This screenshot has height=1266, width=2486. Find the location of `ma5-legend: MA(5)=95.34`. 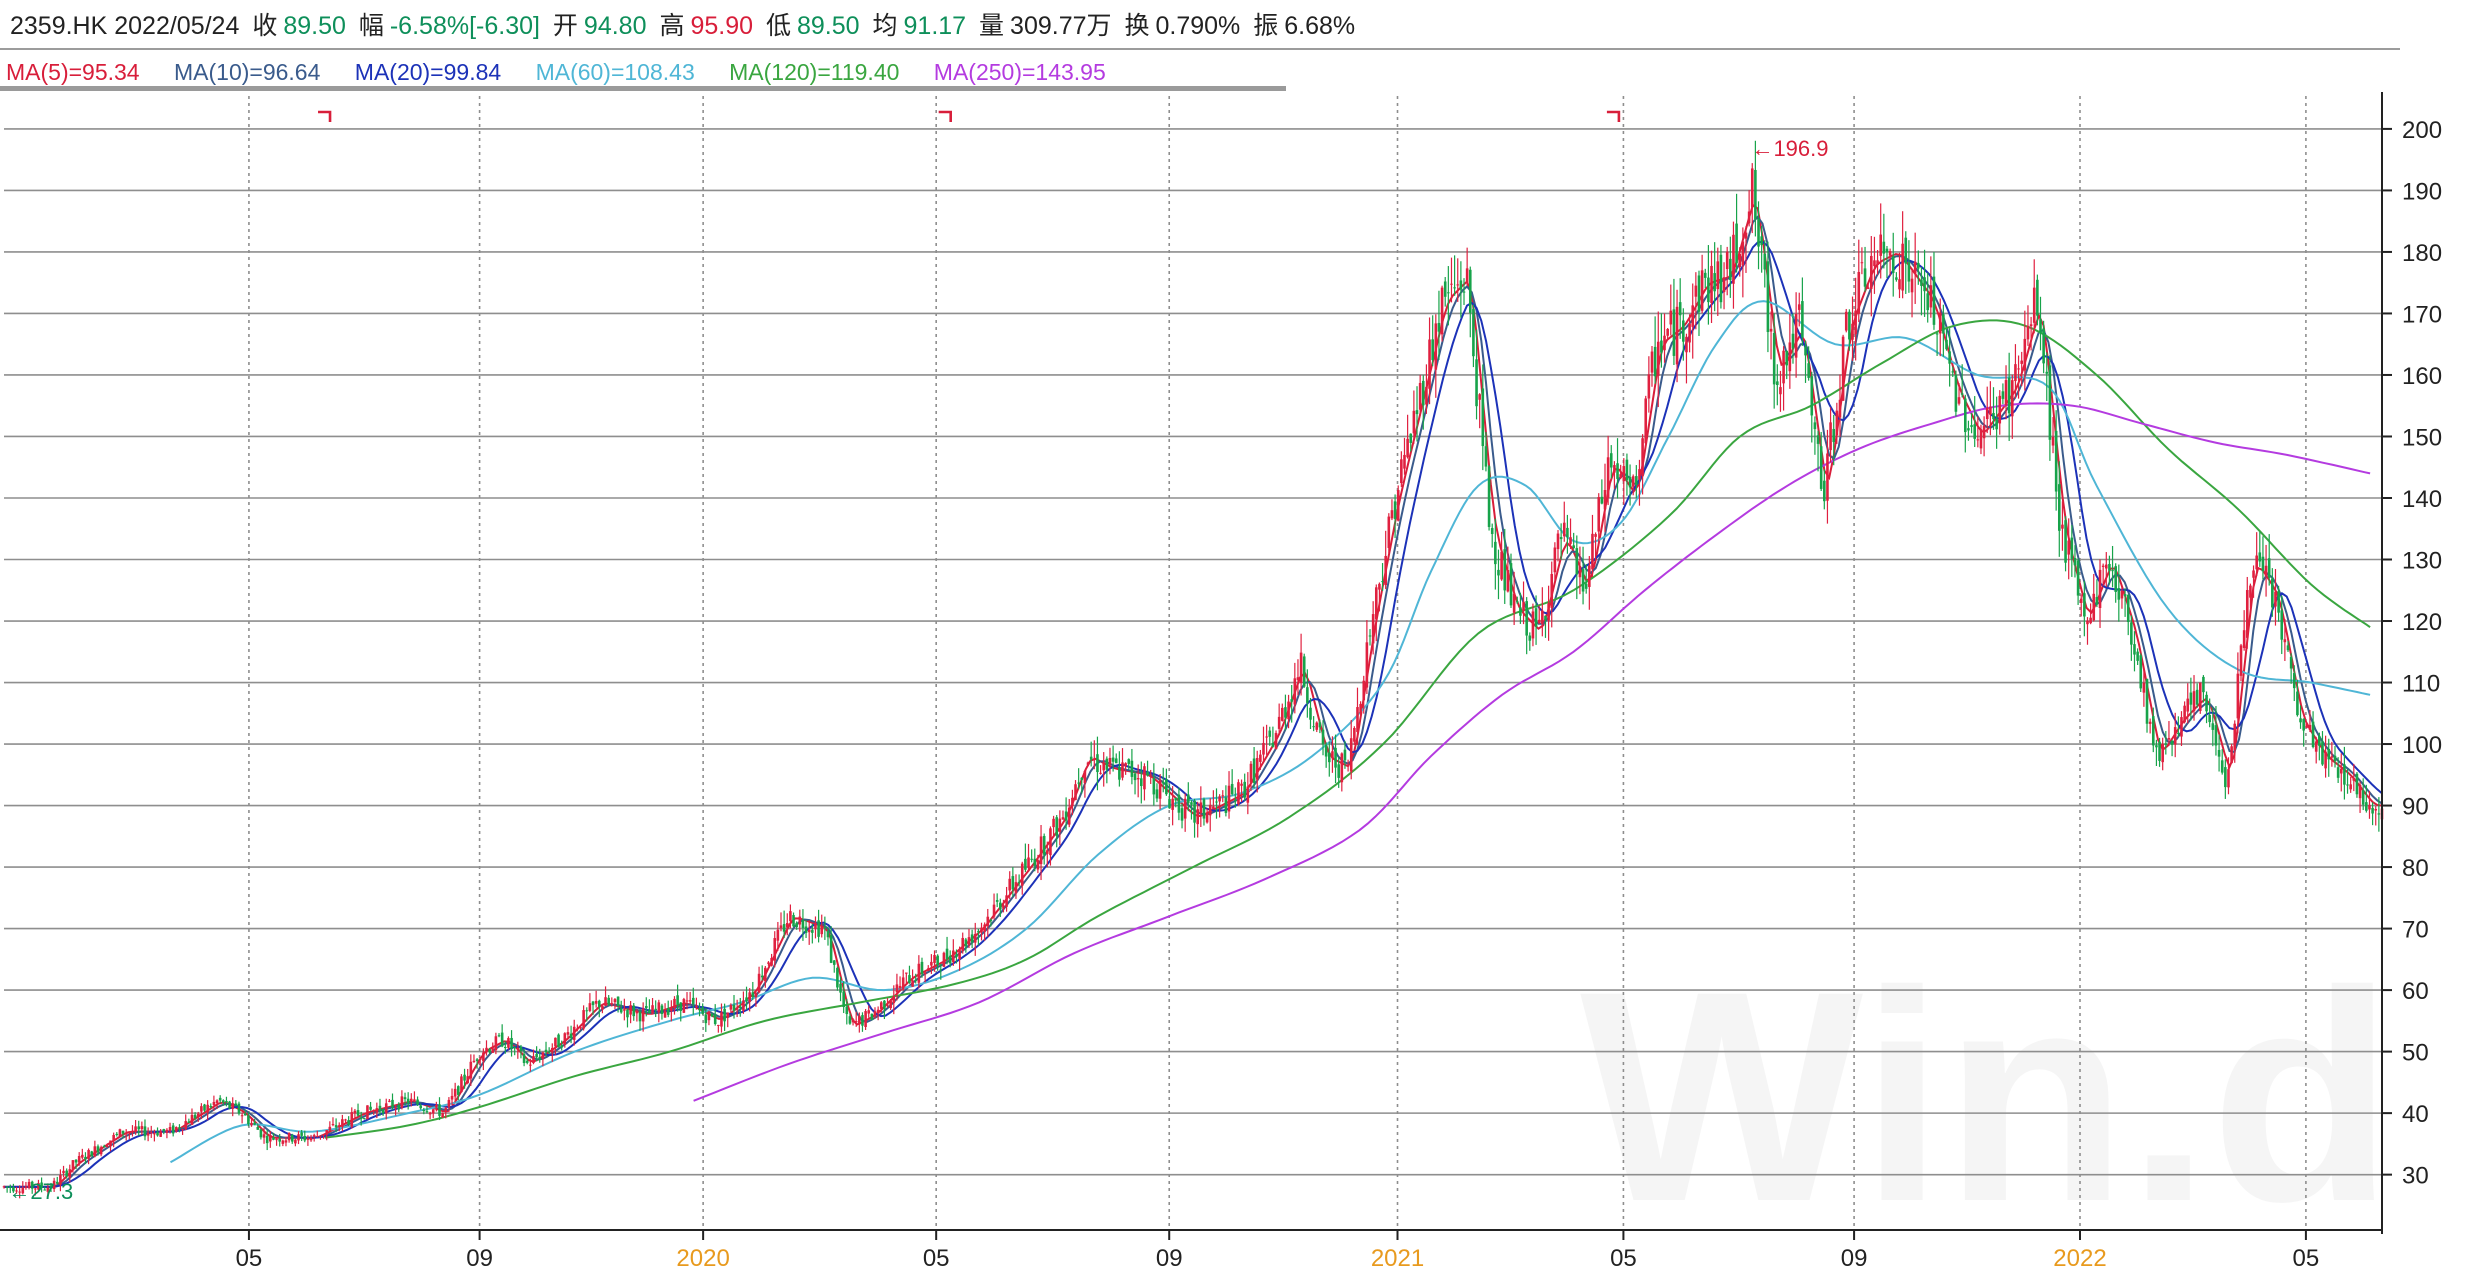

ma5-legend: MA(5)=95.34 is located at coordinates (73, 72).